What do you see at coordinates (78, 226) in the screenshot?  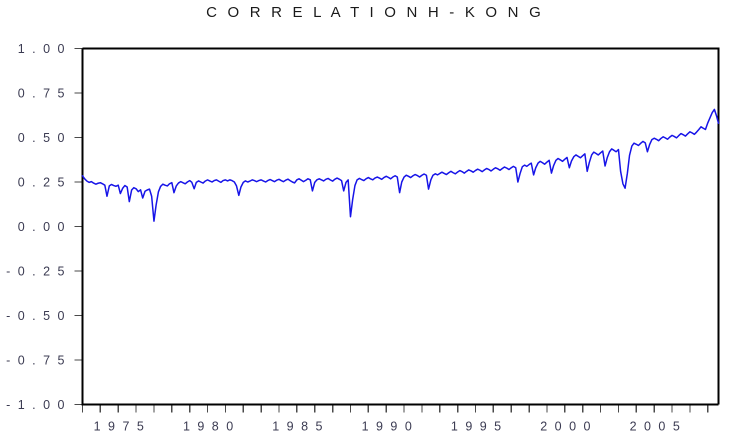 I see `y-axis-ticks` at bounding box center [78, 226].